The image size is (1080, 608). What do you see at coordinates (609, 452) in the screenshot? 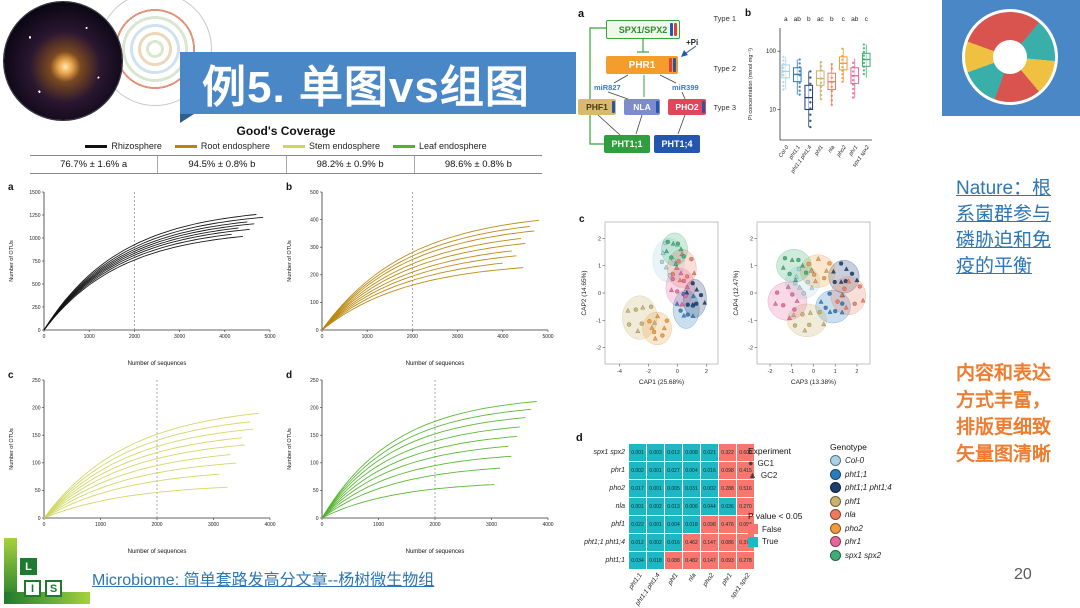
I see `heatmap-row-label: spx1 spx2` at bounding box center [609, 452].